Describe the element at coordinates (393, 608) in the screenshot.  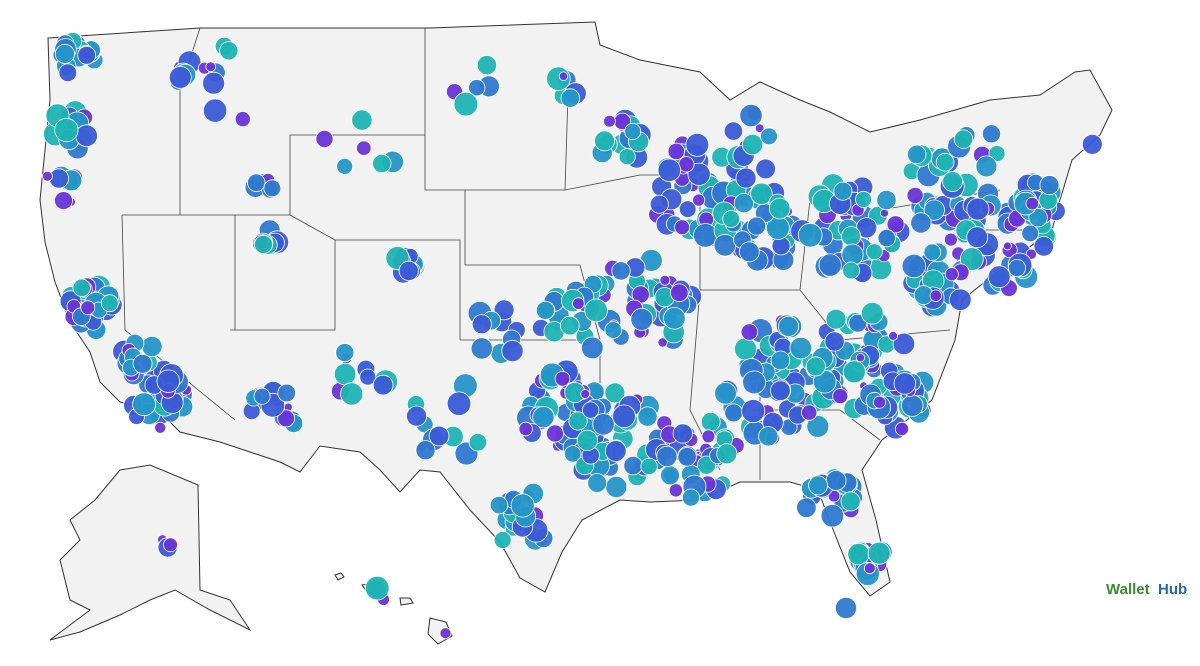
I see `hawaii` at that location.